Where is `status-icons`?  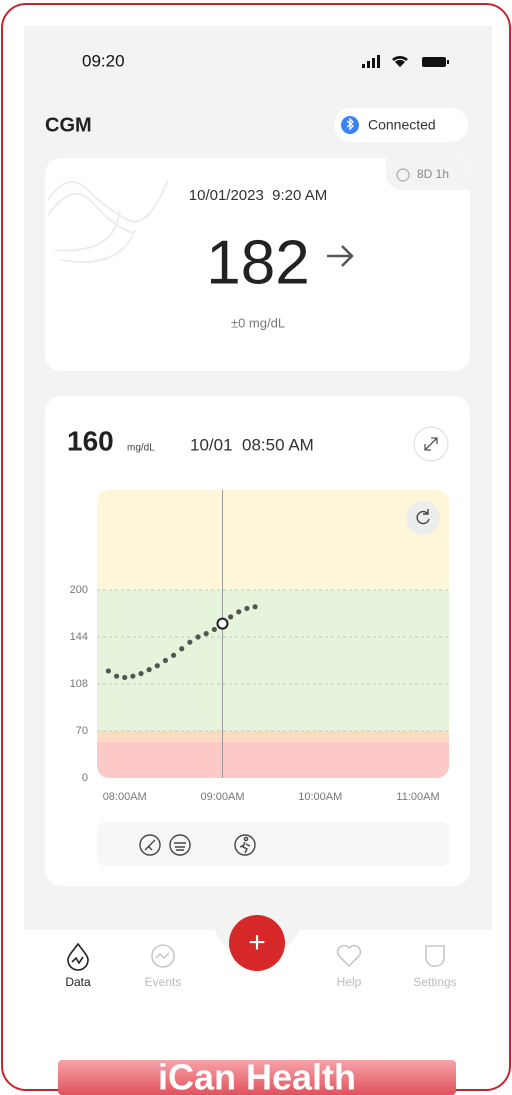
status-icons is located at coordinates (405, 61).